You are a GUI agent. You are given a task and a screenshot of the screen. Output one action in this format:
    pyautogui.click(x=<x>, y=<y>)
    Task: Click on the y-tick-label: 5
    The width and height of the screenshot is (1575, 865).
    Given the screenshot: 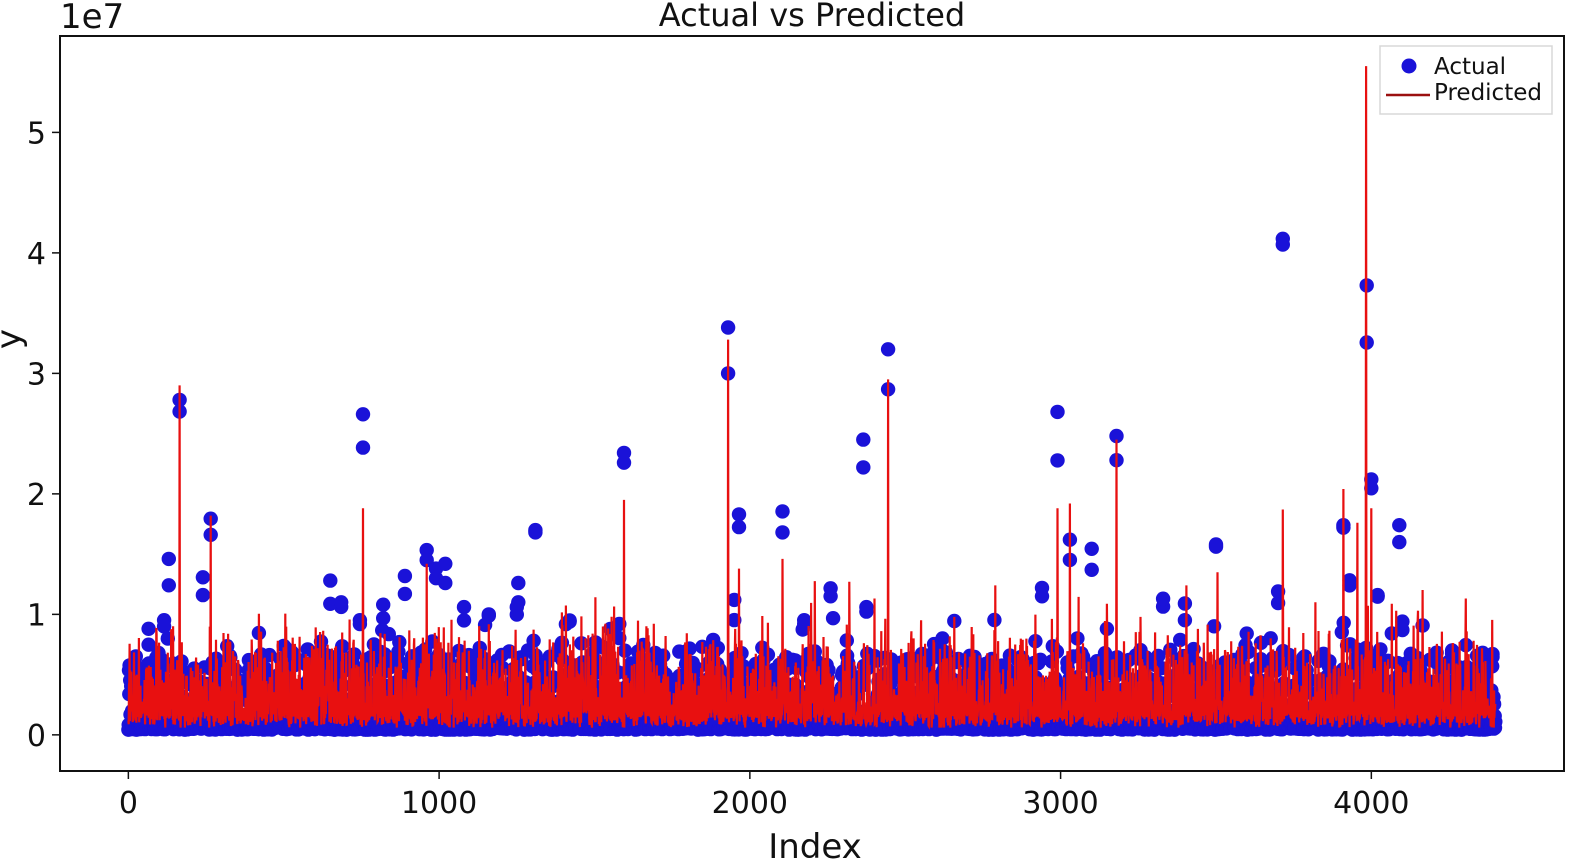 What is the action you would take?
    pyautogui.click(x=36, y=133)
    